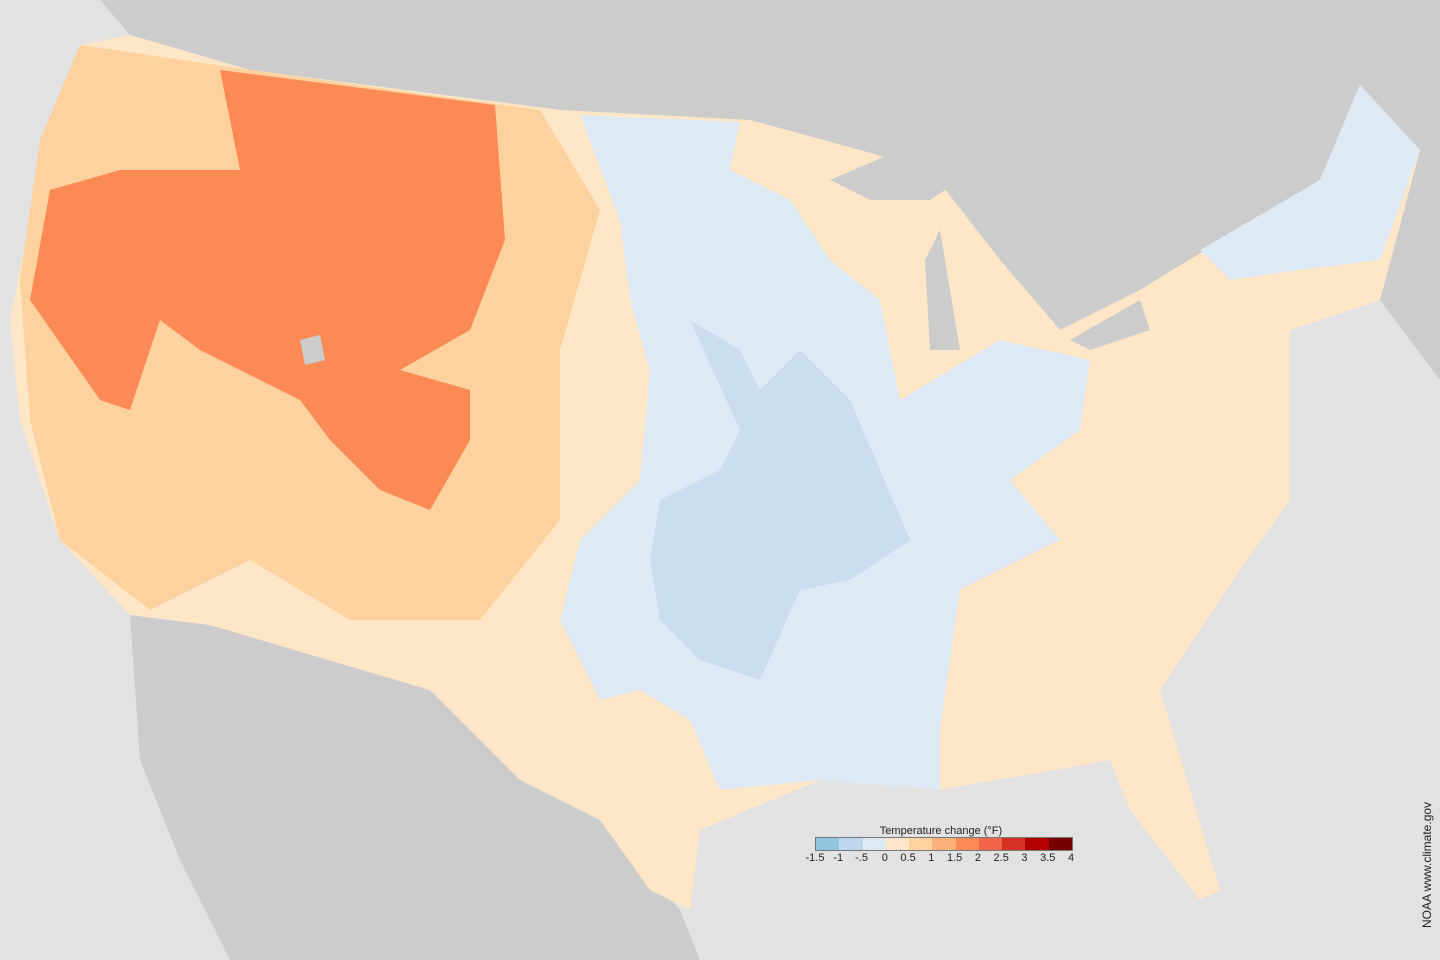  I want to click on legend-tick-label: 2.5, so click(1001, 858).